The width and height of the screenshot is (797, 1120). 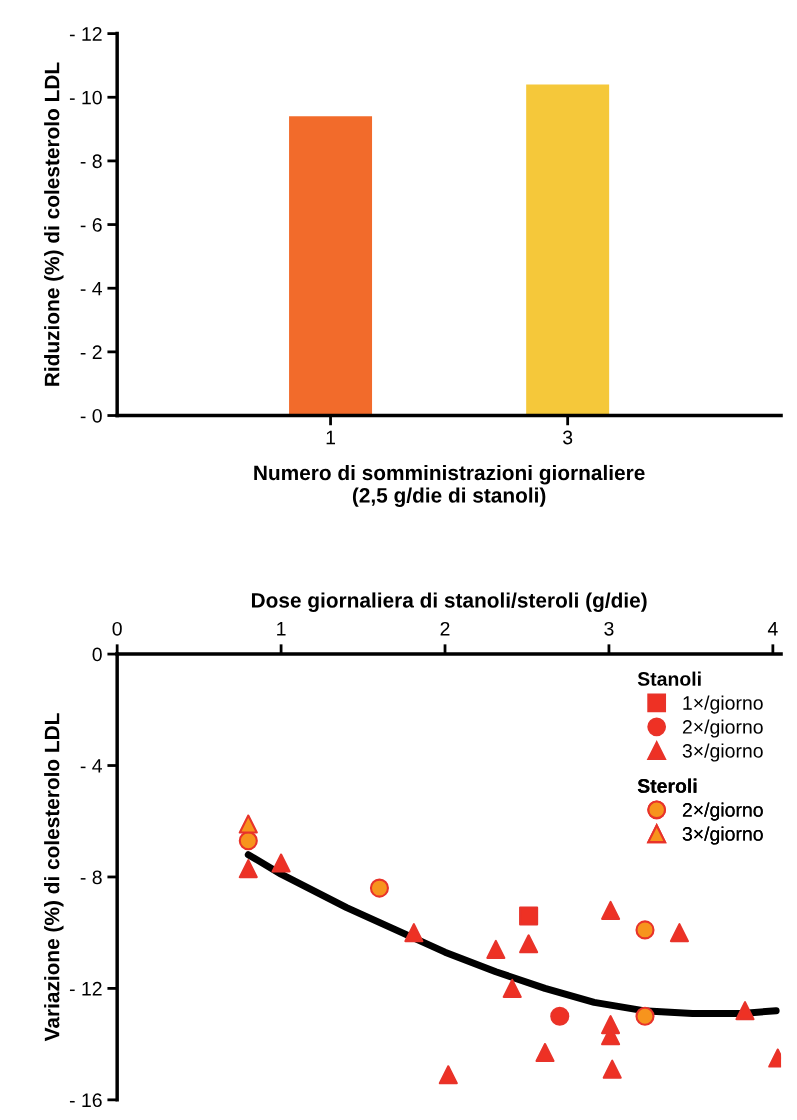 What do you see at coordinates (449, 602) in the screenshot?
I see `x-axis-title: Dose giornaliera di stanoli/steroli (g/die)` at bounding box center [449, 602].